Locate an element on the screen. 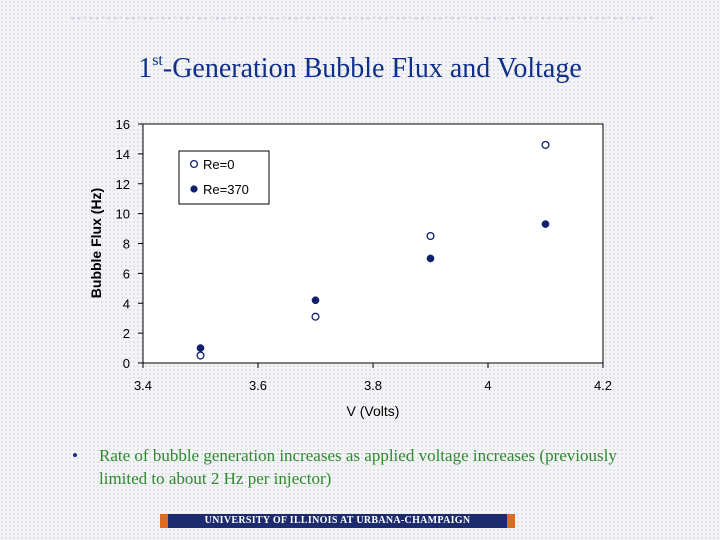 Image resolution: width=720 pixels, height=540 pixels. y-tick-label: 10 is located at coordinates (123, 214).